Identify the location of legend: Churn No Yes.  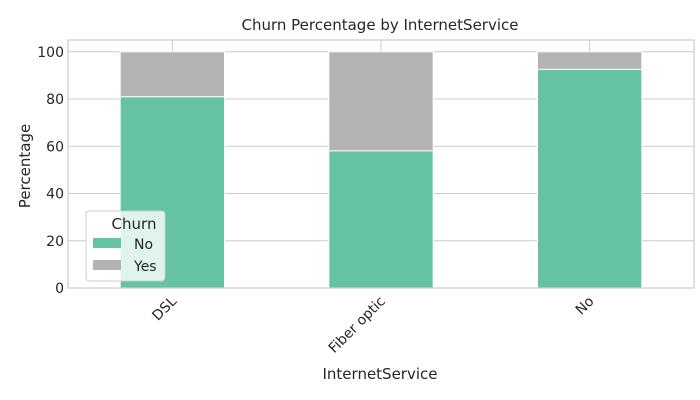
(125, 246).